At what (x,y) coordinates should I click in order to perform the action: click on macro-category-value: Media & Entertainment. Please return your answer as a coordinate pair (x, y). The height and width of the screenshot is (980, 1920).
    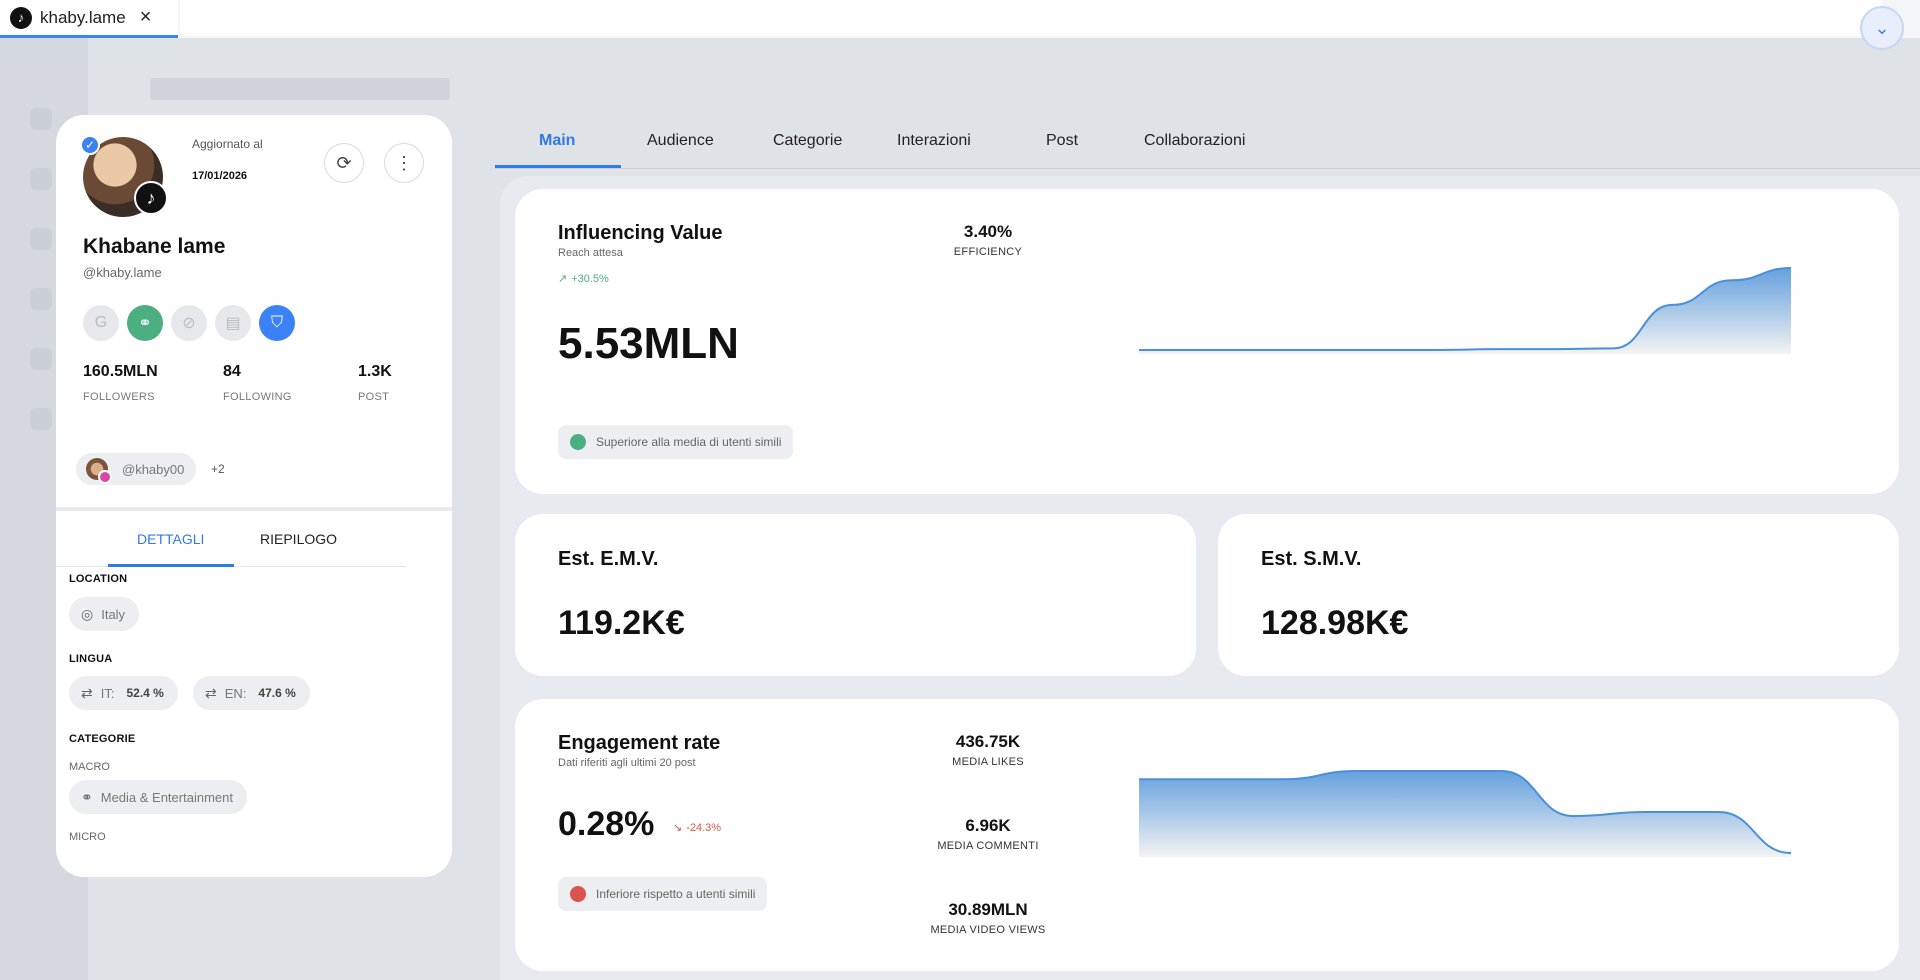
    Looking at the image, I should click on (166, 797).